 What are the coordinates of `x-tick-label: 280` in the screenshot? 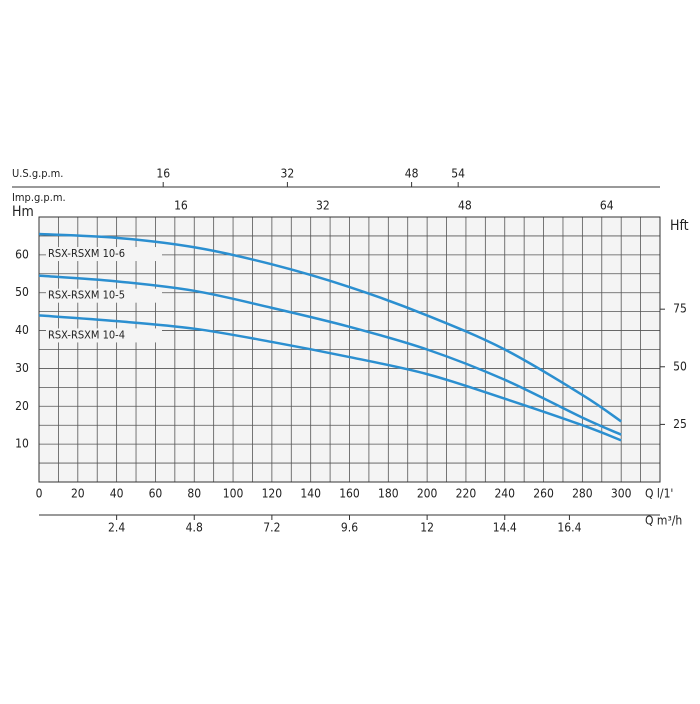 It's located at (582, 494).